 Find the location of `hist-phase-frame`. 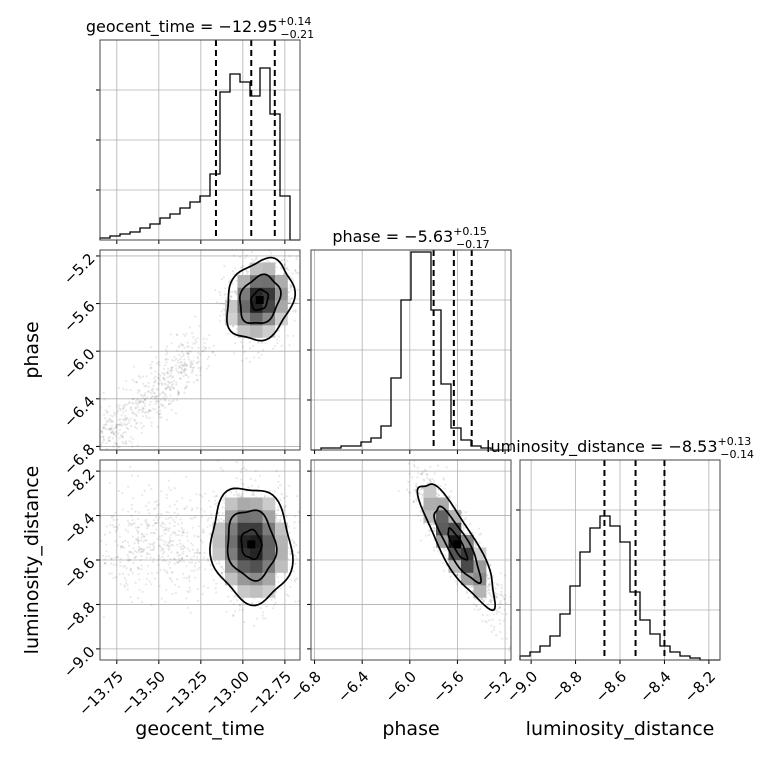

hist-phase-frame is located at coordinates (411, 350).